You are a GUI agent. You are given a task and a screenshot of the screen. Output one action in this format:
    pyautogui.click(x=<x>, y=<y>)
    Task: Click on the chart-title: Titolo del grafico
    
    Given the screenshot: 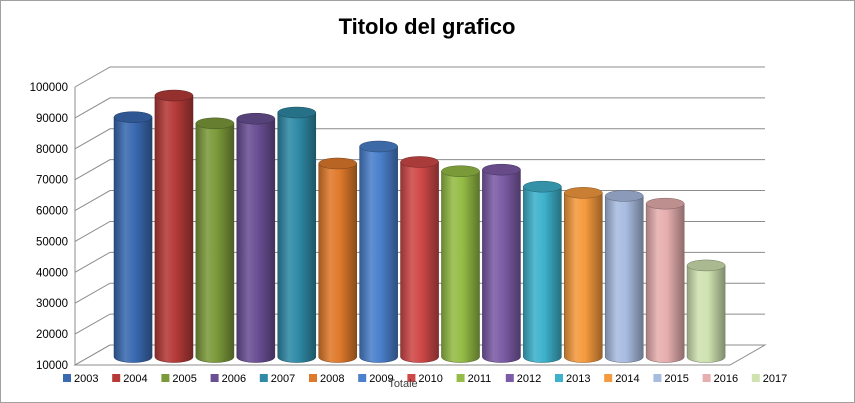 What is the action you would take?
    pyautogui.click(x=427, y=26)
    